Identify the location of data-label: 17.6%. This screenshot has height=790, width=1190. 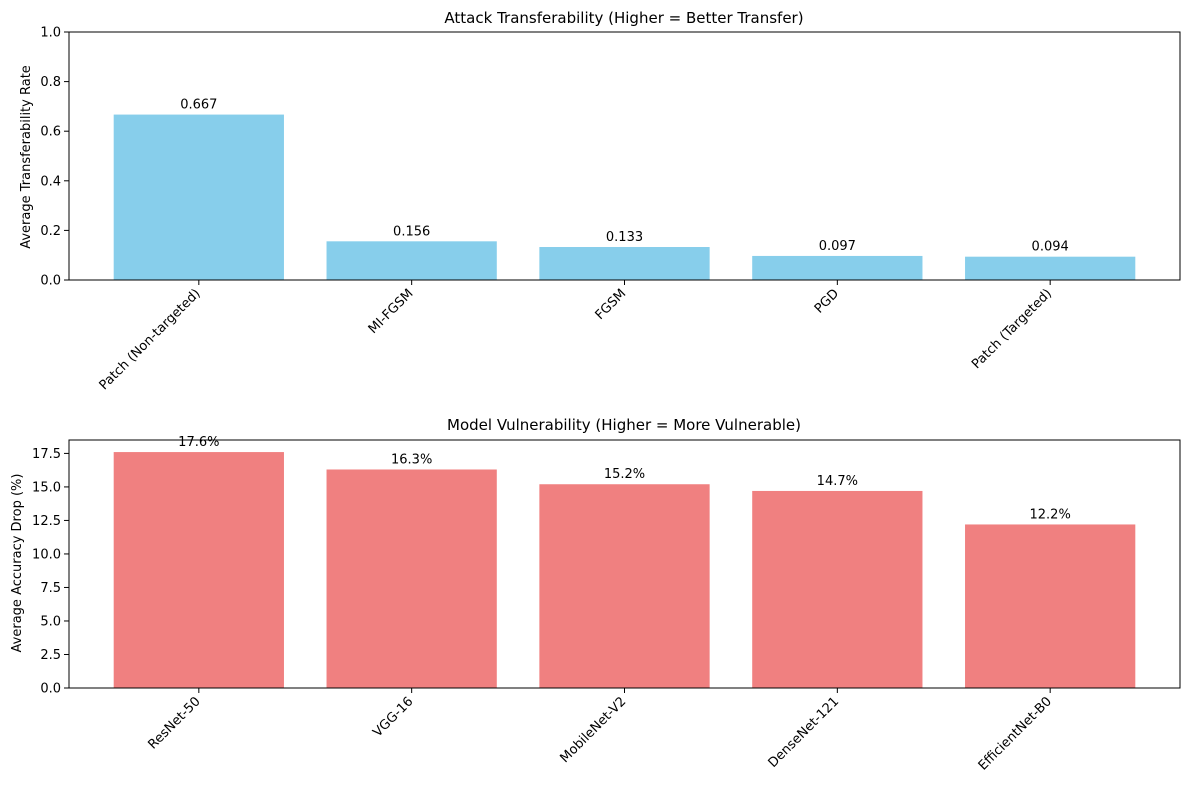
(198, 442).